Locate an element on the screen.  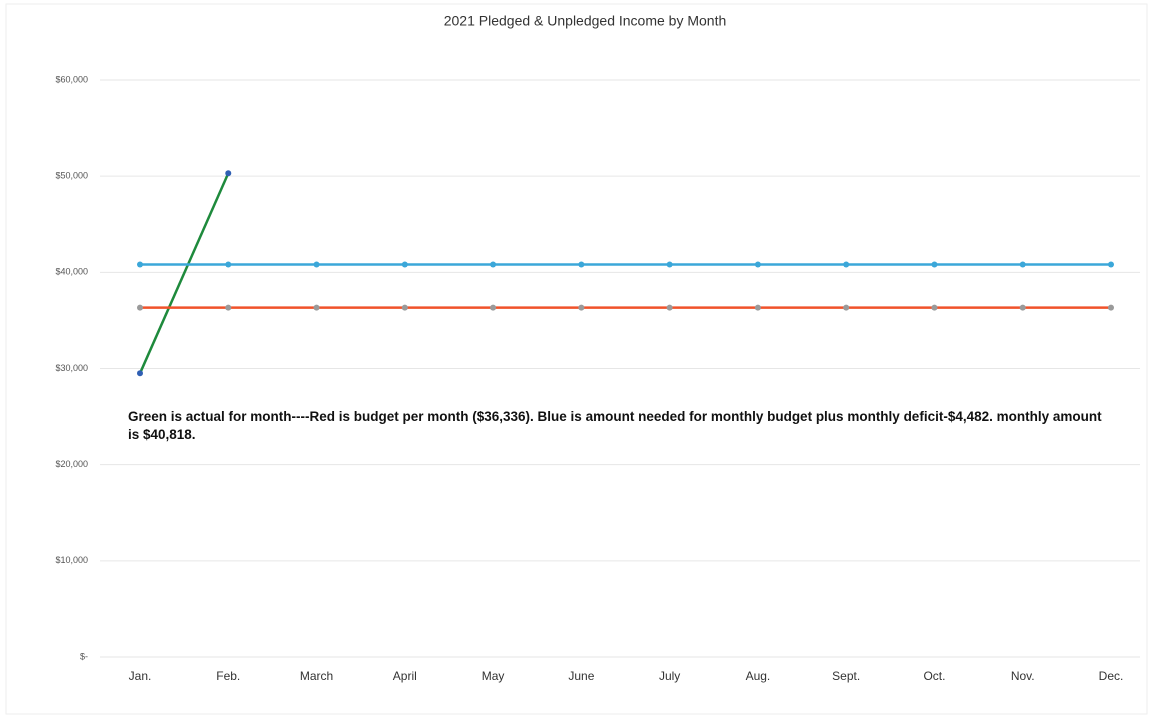
chart-title: 2021 Pledged & Unpledged Income by Month is located at coordinates (585, 21).